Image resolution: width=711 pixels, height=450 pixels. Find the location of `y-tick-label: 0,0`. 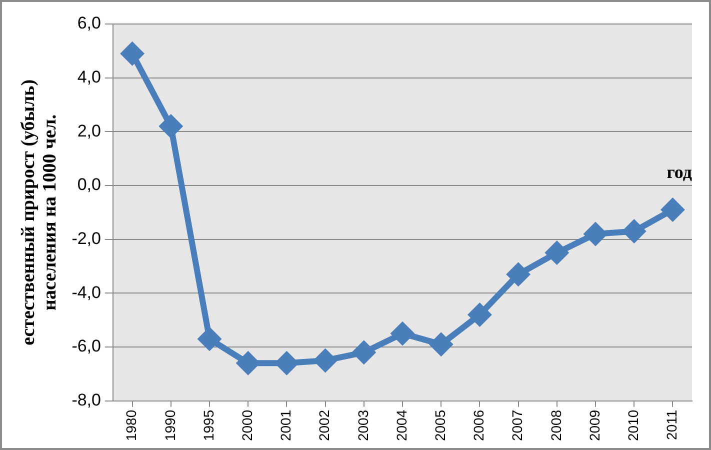

y-tick-label: 0,0 is located at coordinates (89, 184).